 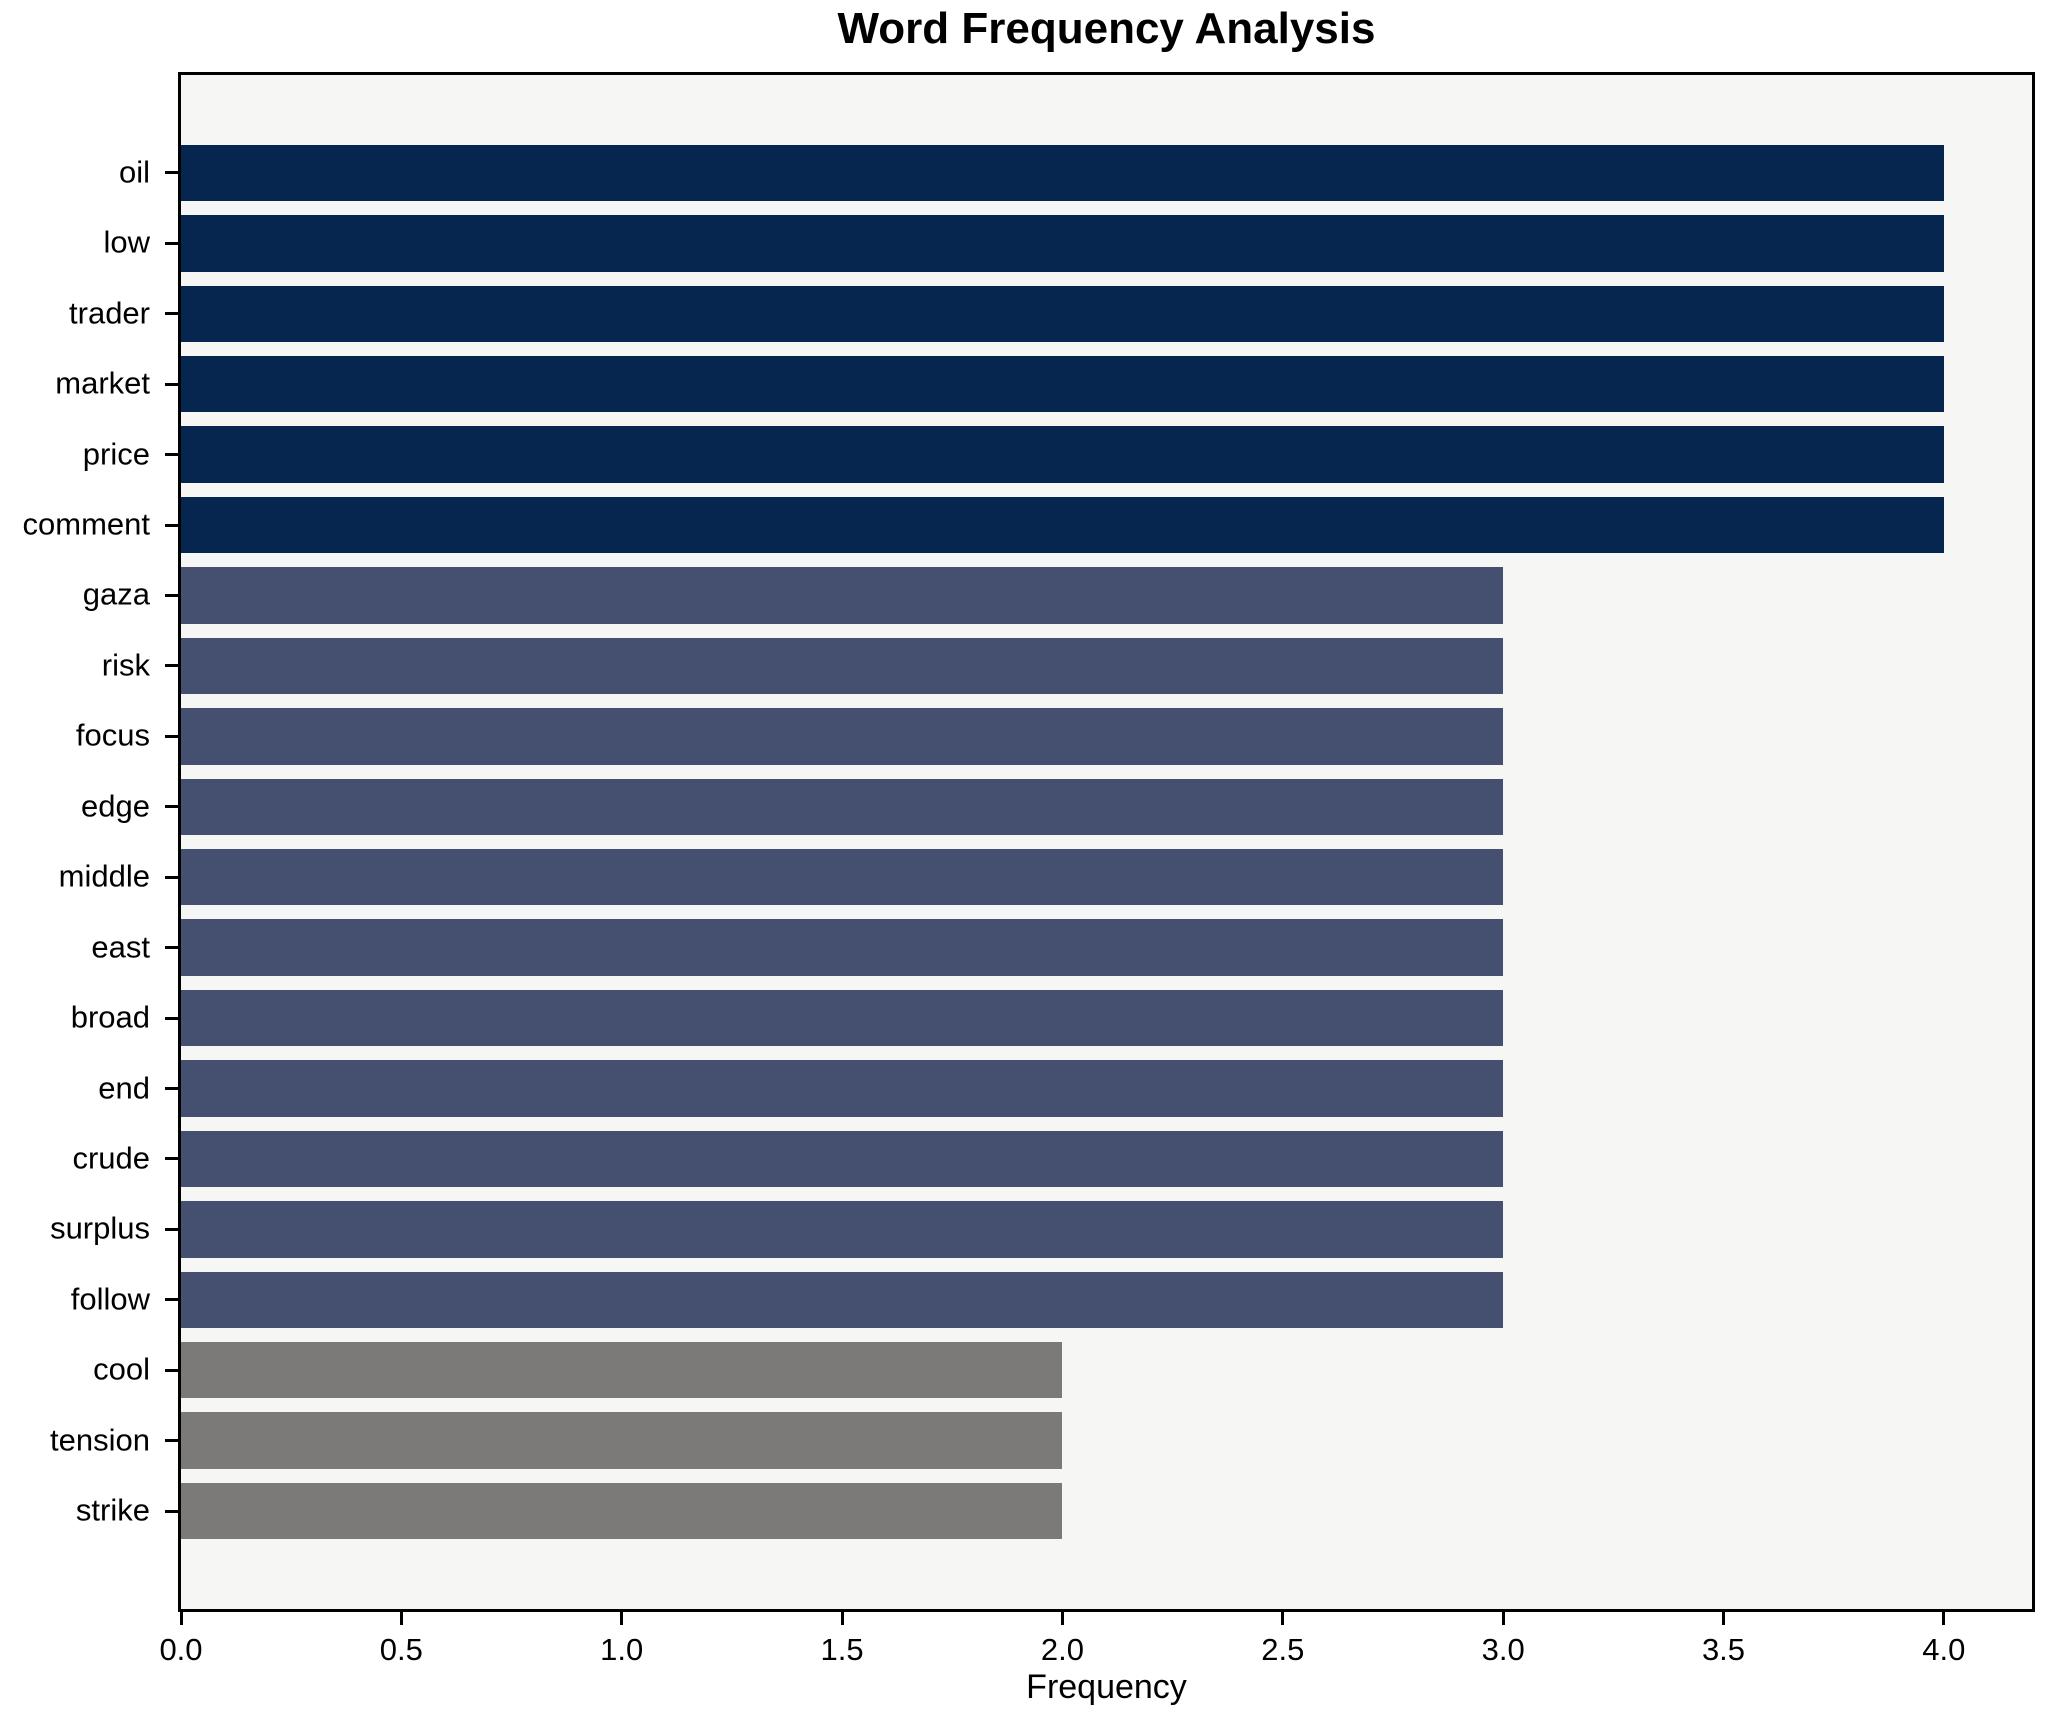 What do you see at coordinates (842, 1159) in the screenshot?
I see `bar-crude` at bounding box center [842, 1159].